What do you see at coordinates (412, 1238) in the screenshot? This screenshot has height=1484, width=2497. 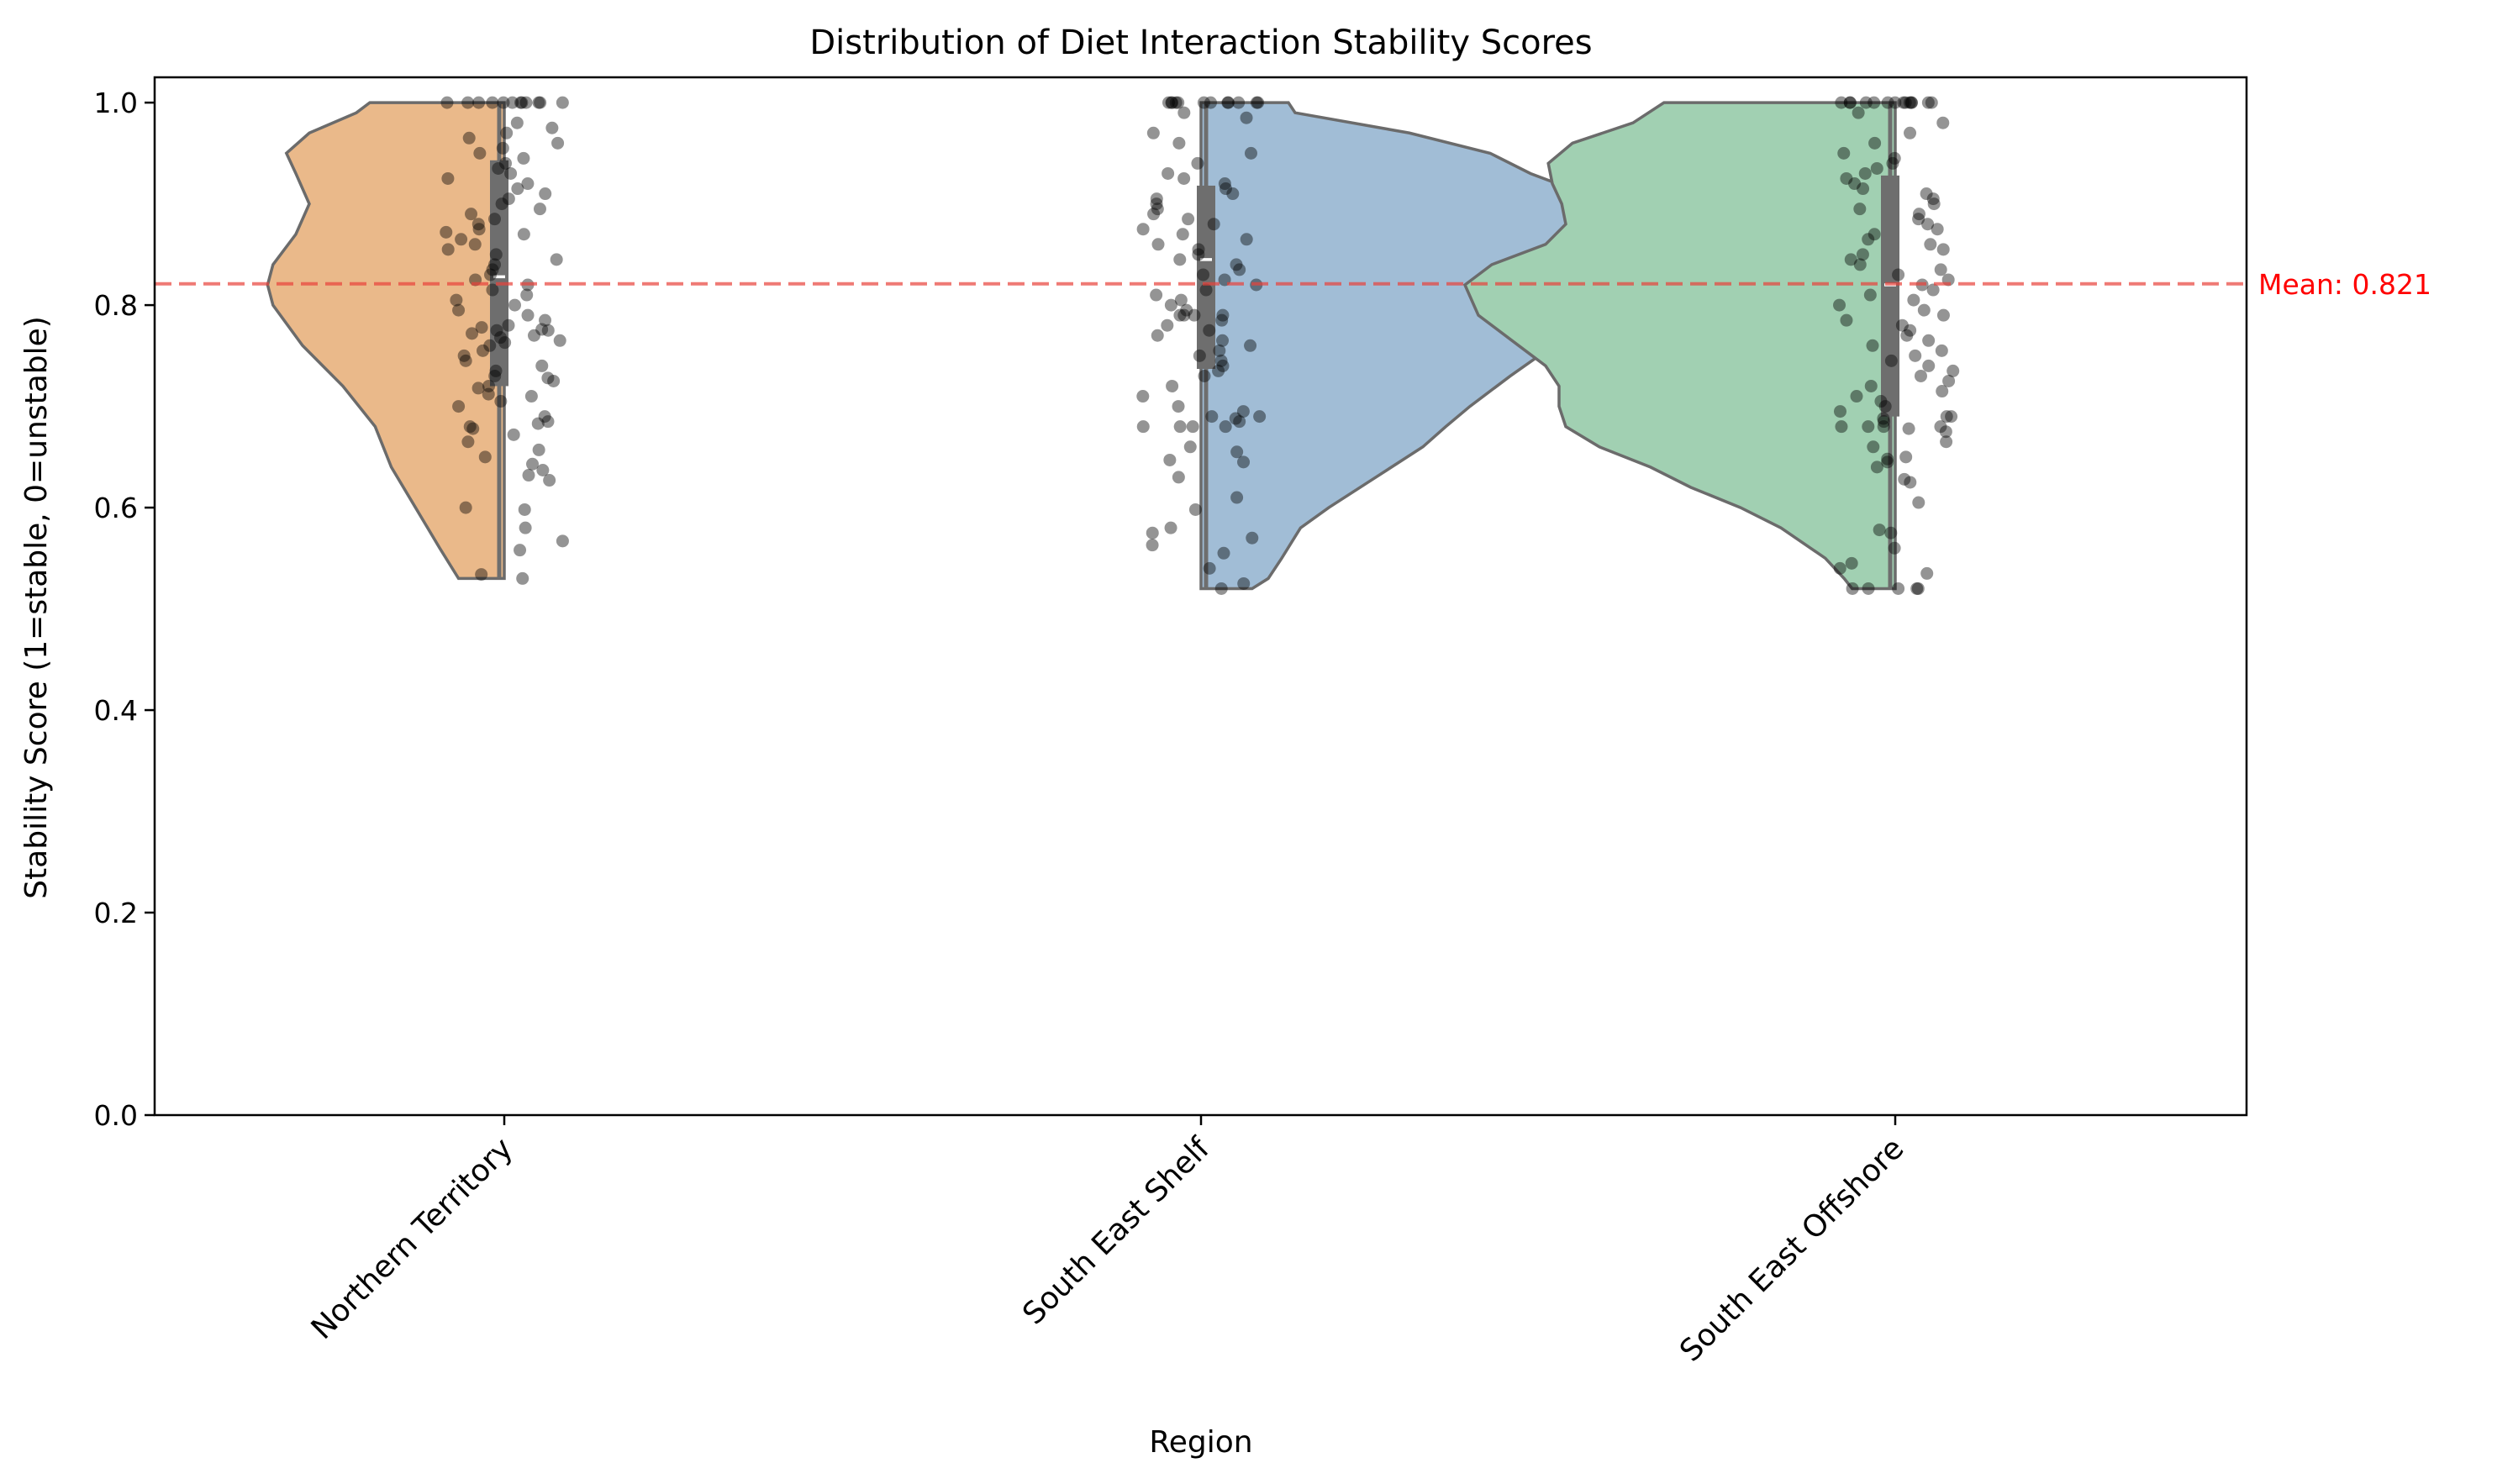 I see `x-tick-label: Northern Territory` at bounding box center [412, 1238].